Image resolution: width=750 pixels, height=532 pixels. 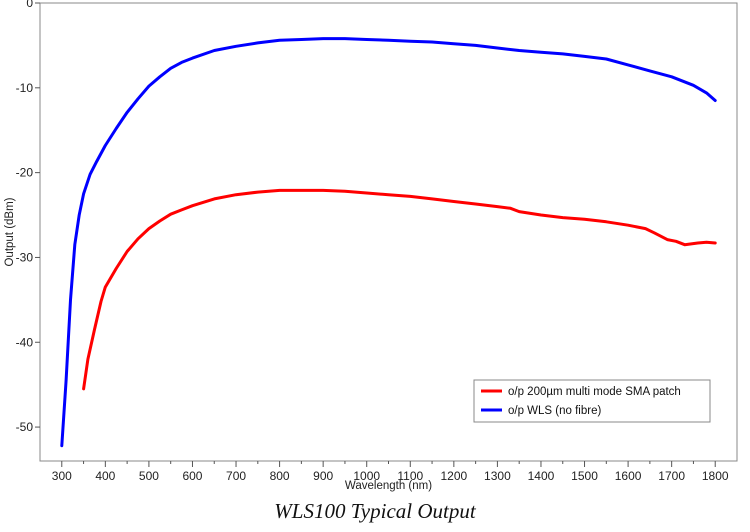 I want to click on x-tick-label: 1500, so click(x=584, y=476).